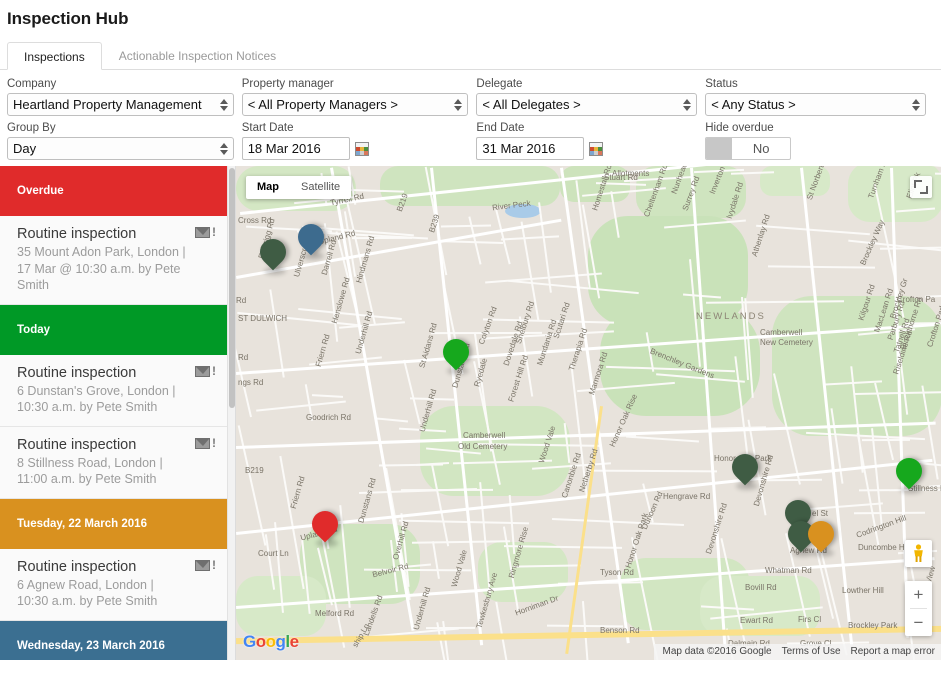 The height and width of the screenshot is (684, 941). What do you see at coordinates (255, 220) in the screenshot?
I see `map-street-label: Cross Rd` at bounding box center [255, 220].